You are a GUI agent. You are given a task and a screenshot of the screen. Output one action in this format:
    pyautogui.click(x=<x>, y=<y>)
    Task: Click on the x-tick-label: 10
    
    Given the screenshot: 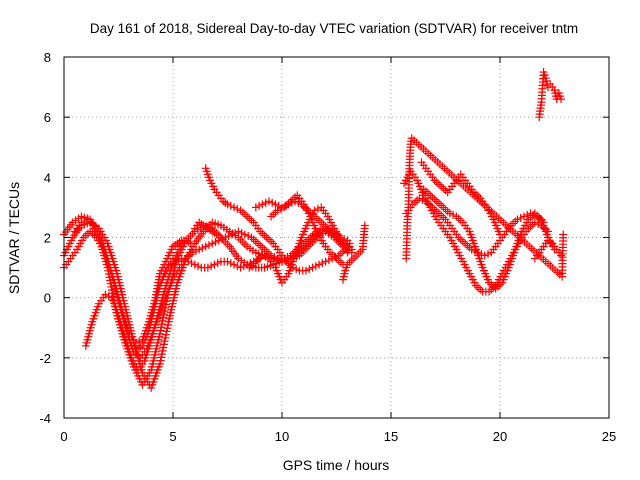 What is the action you would take?
    pyautogui.click(x=282, y=436)
    